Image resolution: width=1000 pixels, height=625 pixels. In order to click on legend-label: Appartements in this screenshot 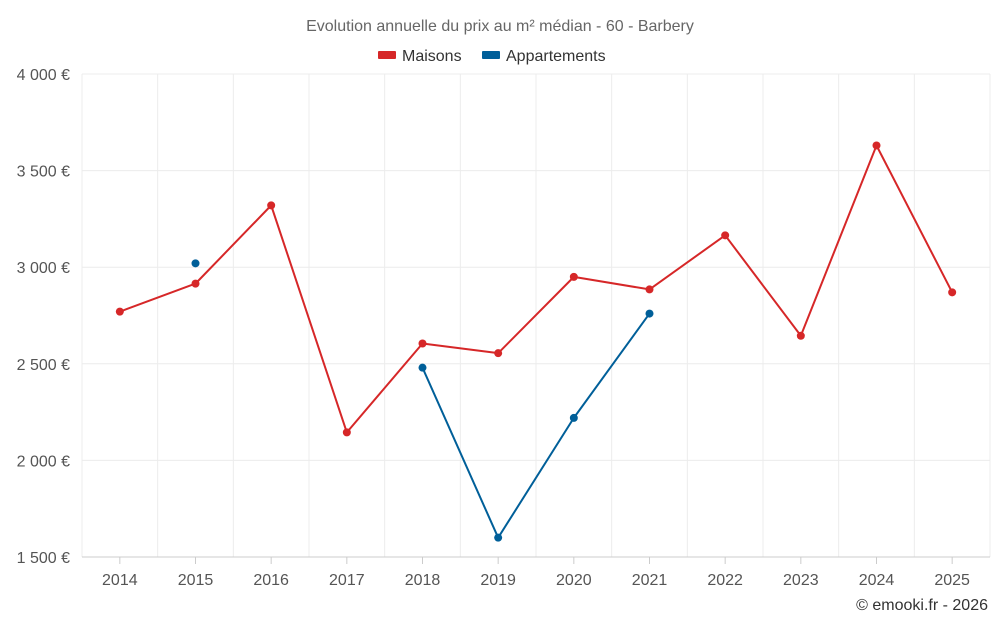, I will do `click(556, 56)`.